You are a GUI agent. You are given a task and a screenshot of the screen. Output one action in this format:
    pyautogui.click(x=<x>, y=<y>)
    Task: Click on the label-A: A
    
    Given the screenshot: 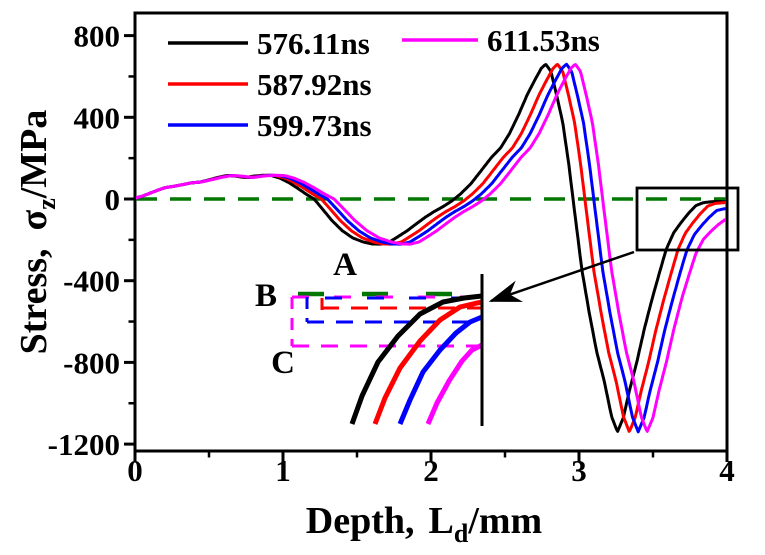 What is the action you would take?
    pyautogui.click(x=345, y=265)
    